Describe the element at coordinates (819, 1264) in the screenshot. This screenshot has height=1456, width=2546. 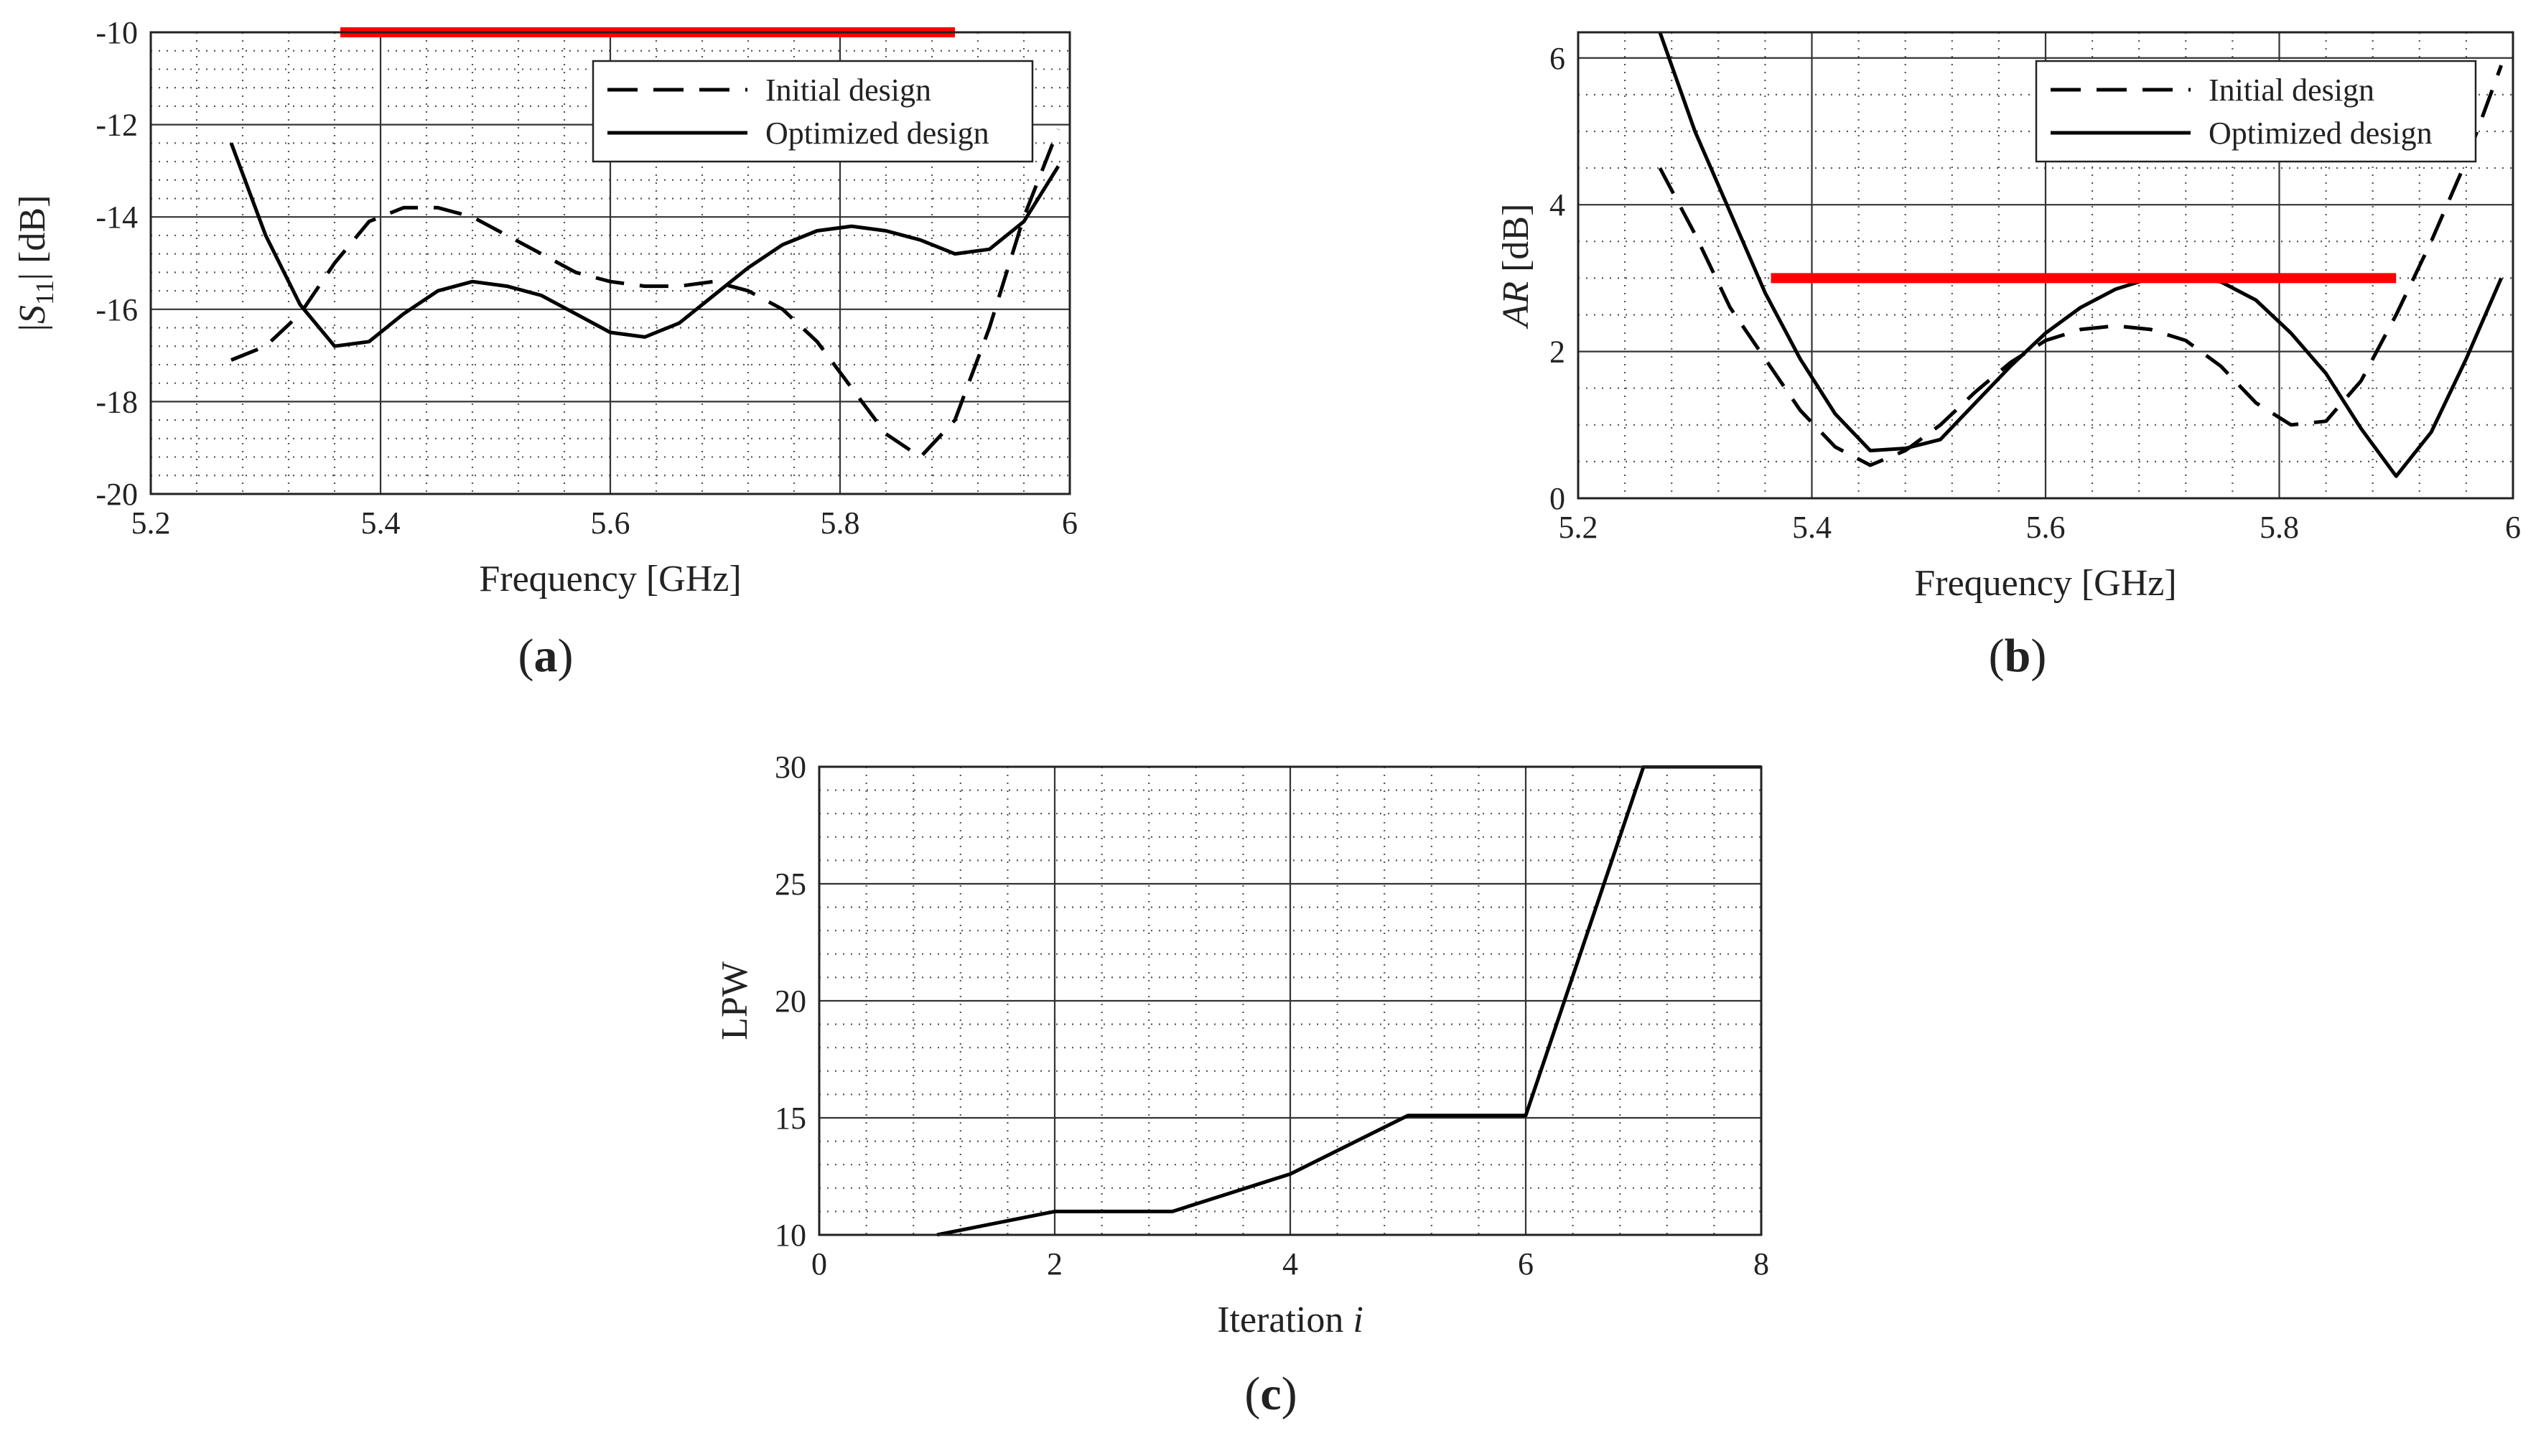
I see `x-tick-label: 0` at that location.